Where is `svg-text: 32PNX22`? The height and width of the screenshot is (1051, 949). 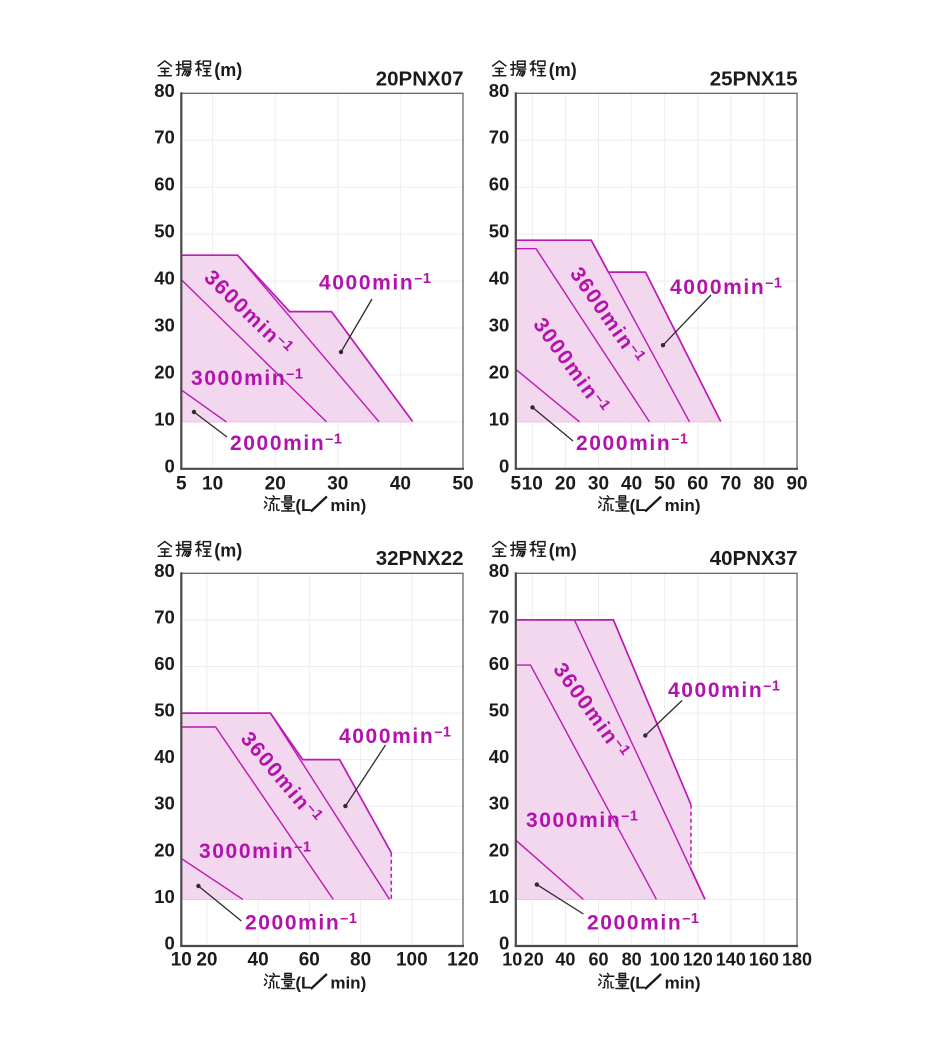 svg-text: 32PNX22 is located at coordinates (420, 558).